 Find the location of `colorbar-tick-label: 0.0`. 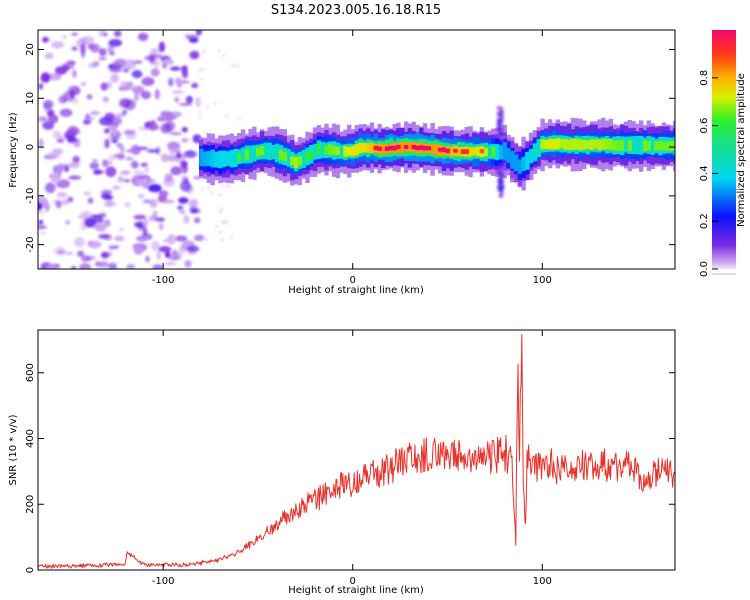

colorbar-tick-label: 0.0 is located at coordinates (704, 269).